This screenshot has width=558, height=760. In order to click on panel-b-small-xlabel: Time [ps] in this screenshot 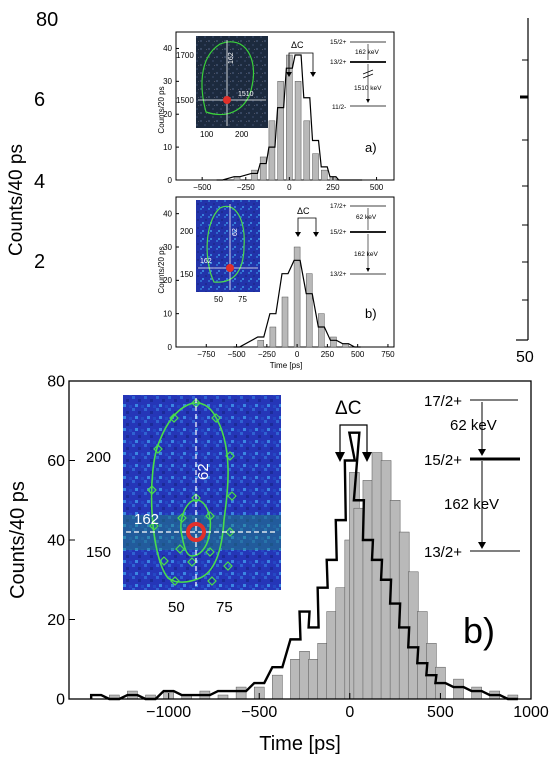, I will do `click(286, 365)`.